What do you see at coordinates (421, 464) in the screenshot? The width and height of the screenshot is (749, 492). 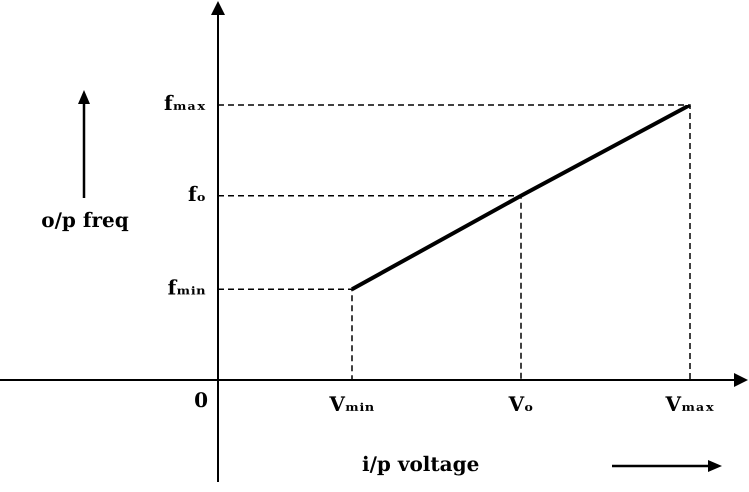 I see `x-axis-title: i/p voltage` at bounding box center [421, 464].